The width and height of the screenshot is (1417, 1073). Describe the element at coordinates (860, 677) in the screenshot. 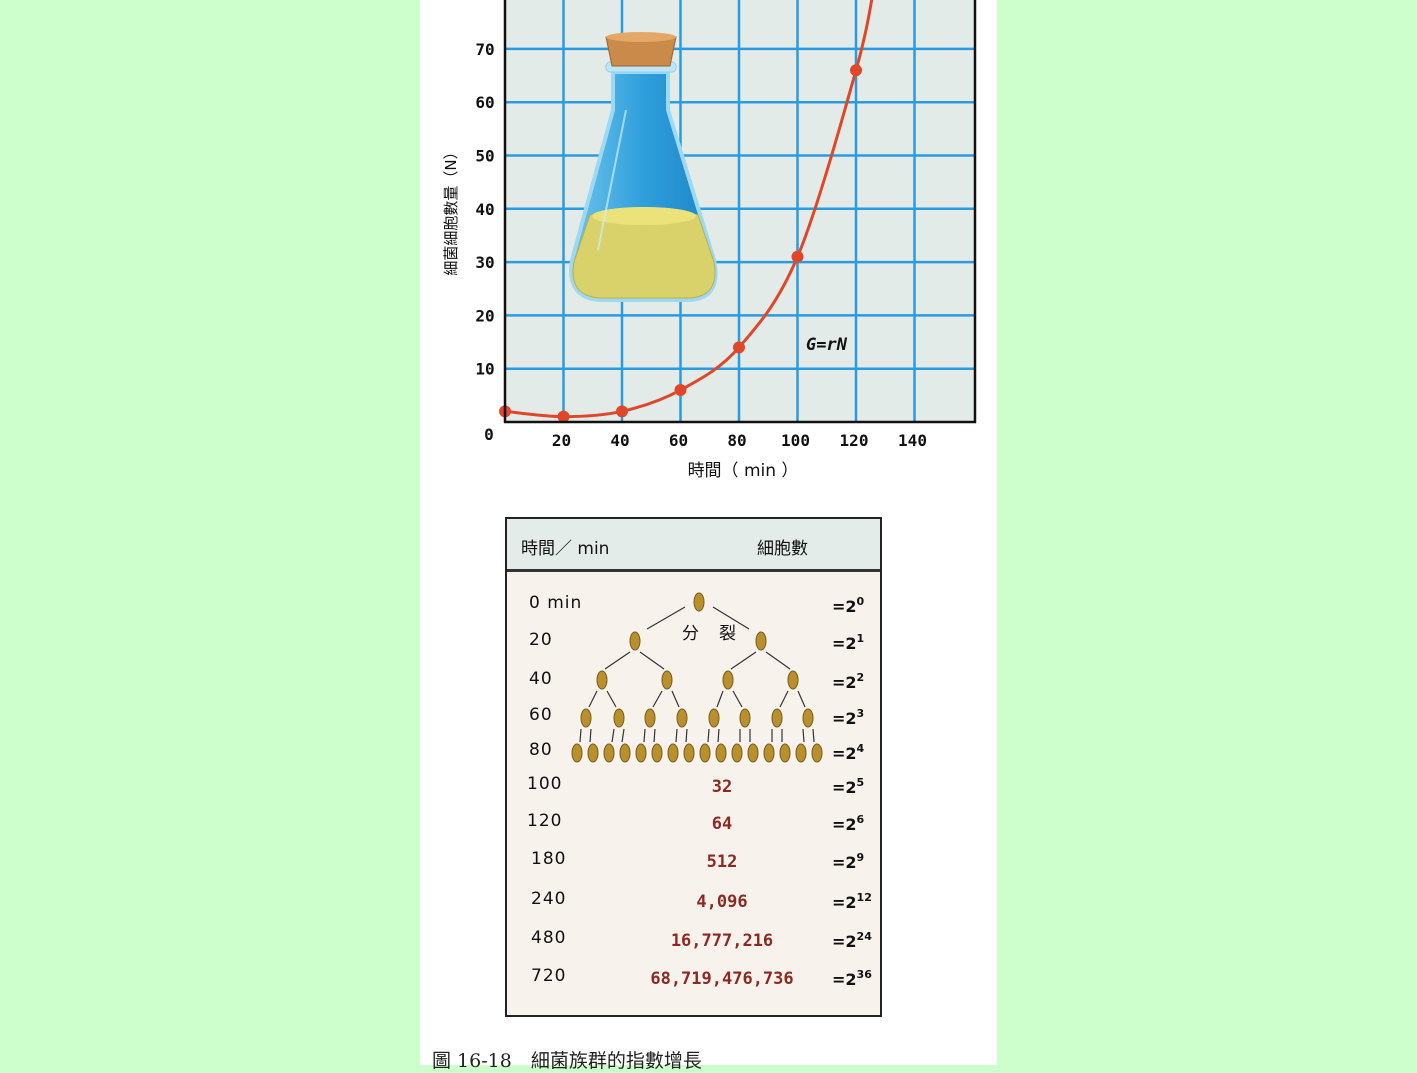

I see `power-exponent: 2` at that location.